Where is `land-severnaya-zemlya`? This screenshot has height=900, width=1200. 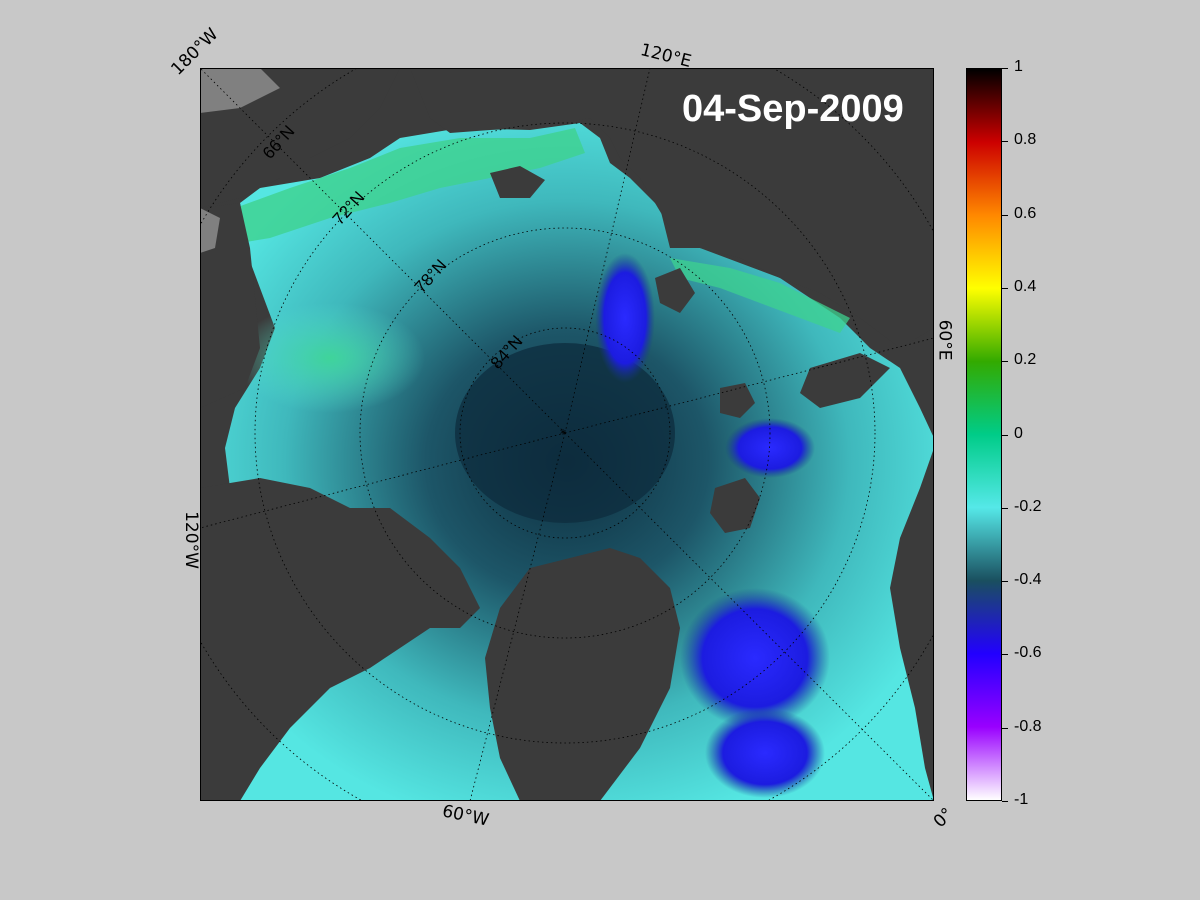 land-severnaya-zemlya is located at coordinates (675, 290).